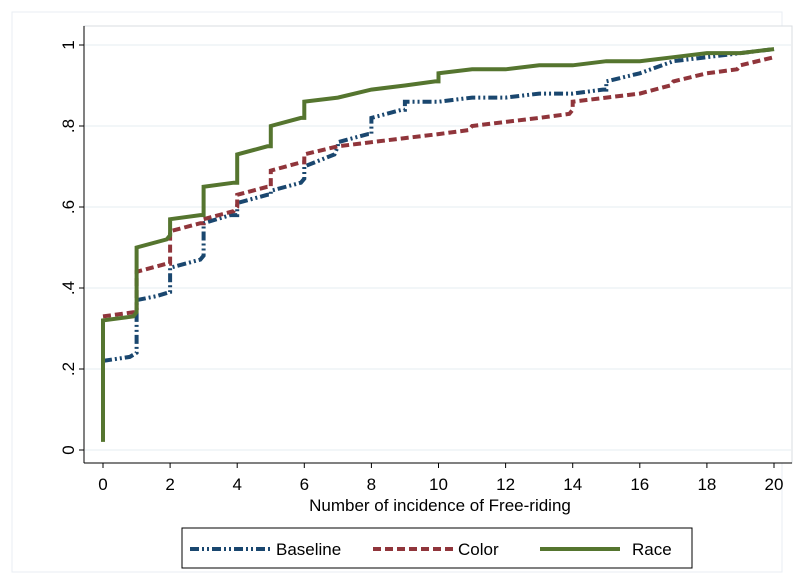  I want to click on legend: Baseline Color Race, so click(431, 549).